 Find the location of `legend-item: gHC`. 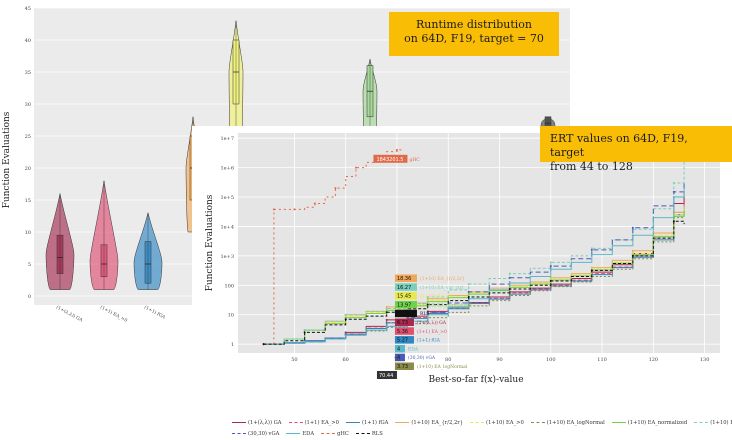

legend-item: gHC is located at coordinates (335, 434).